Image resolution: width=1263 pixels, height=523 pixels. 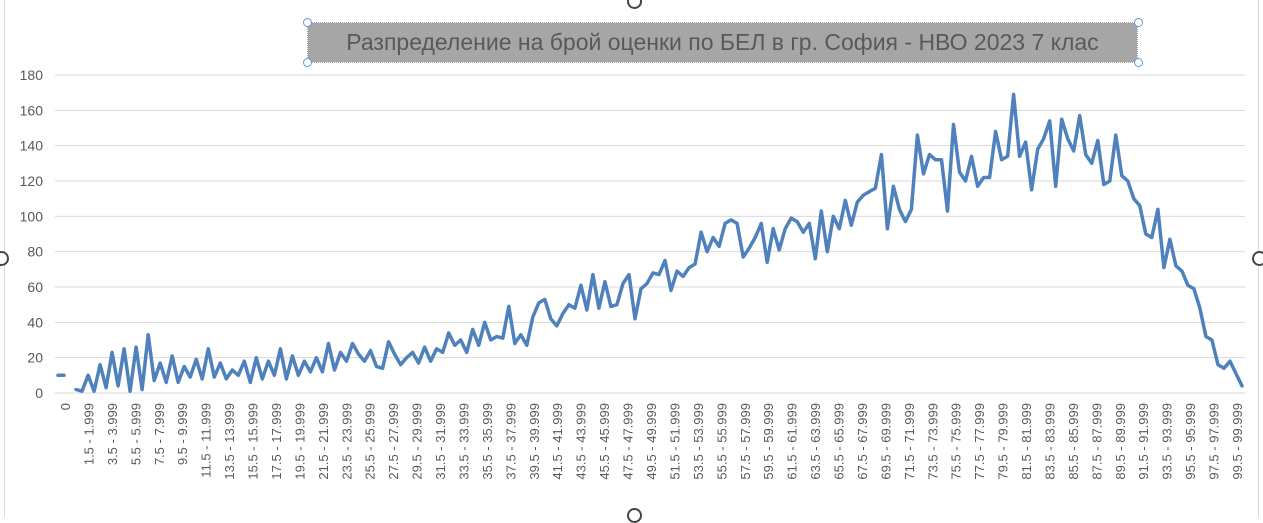 I want to click on x-tick-label: 57.5 - 57.999, so click(x=745, y=441).